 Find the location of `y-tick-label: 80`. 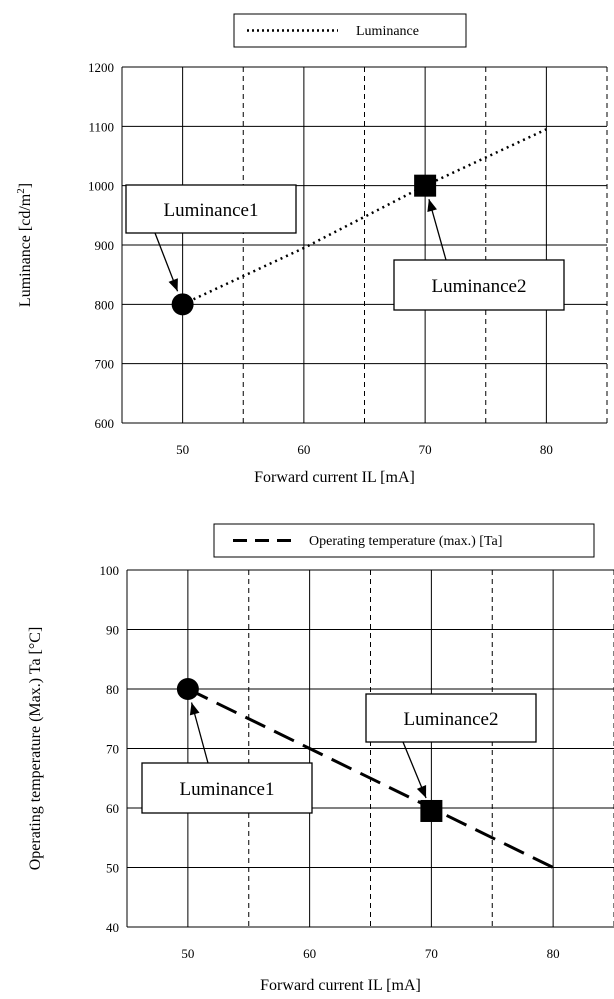

y-tick-label: 80 is located at coordinates (112, 689).